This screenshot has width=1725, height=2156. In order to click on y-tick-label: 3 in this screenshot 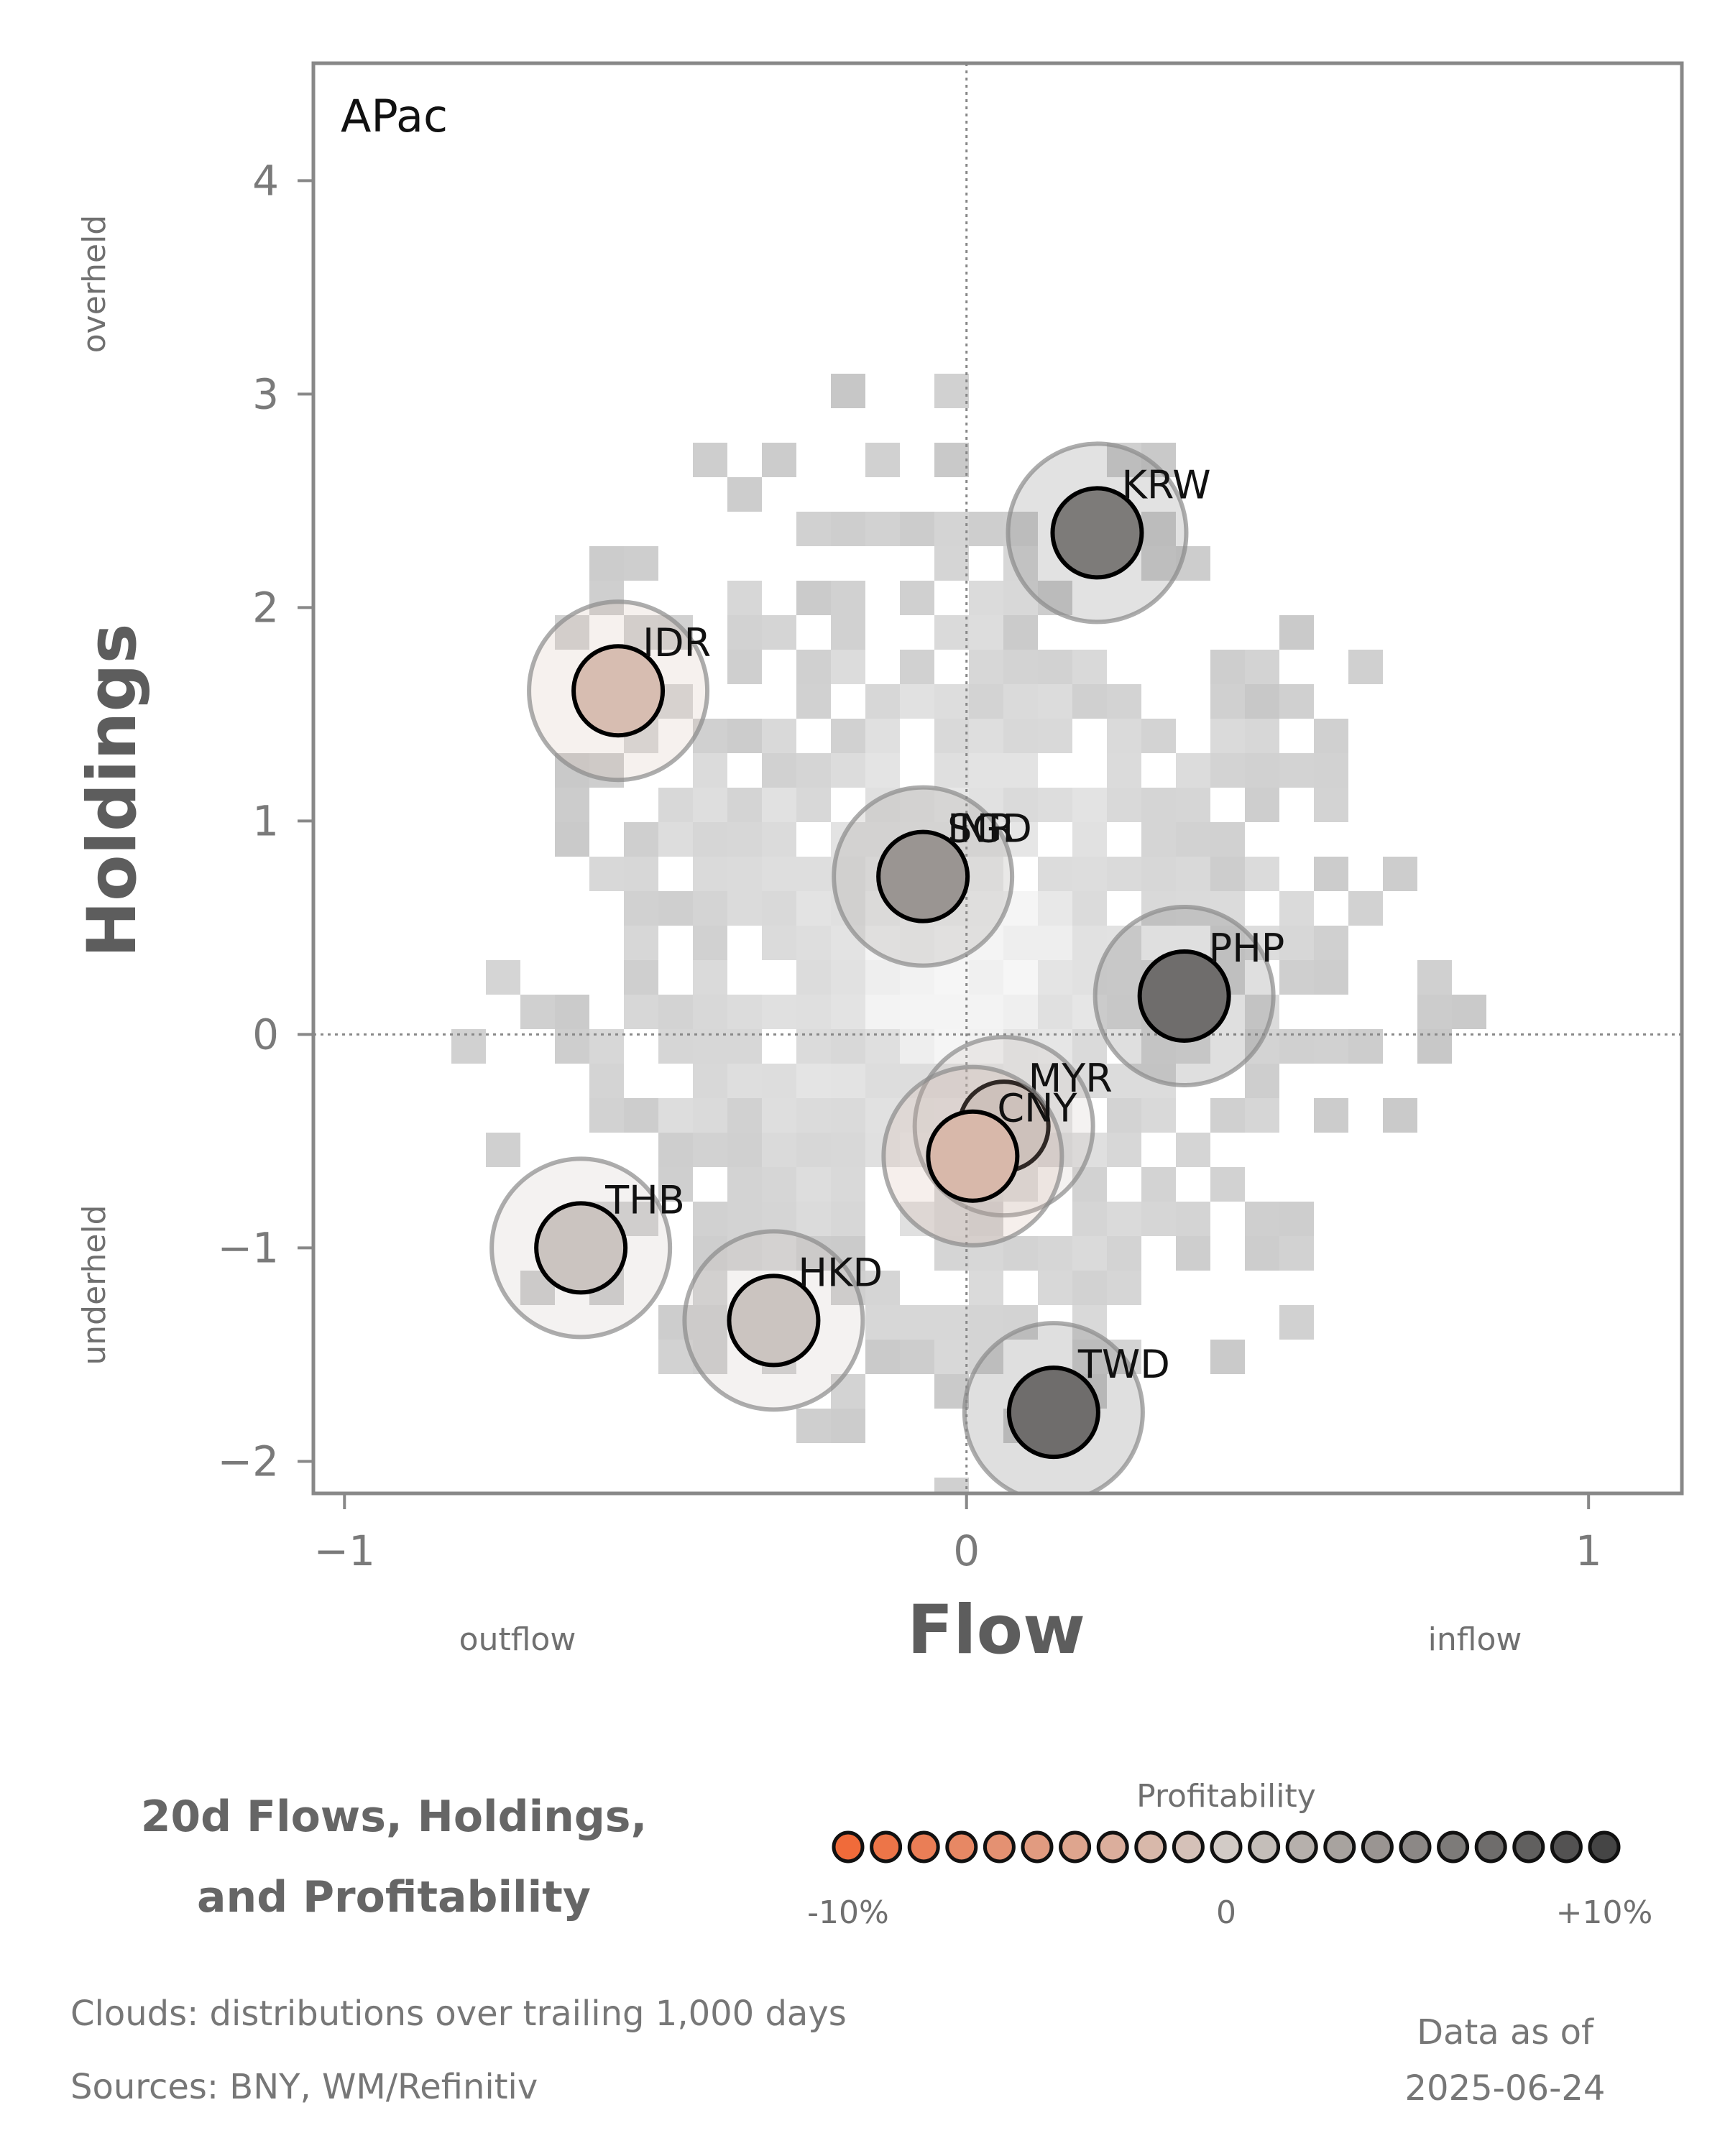, I will do `click(265, 394)`.